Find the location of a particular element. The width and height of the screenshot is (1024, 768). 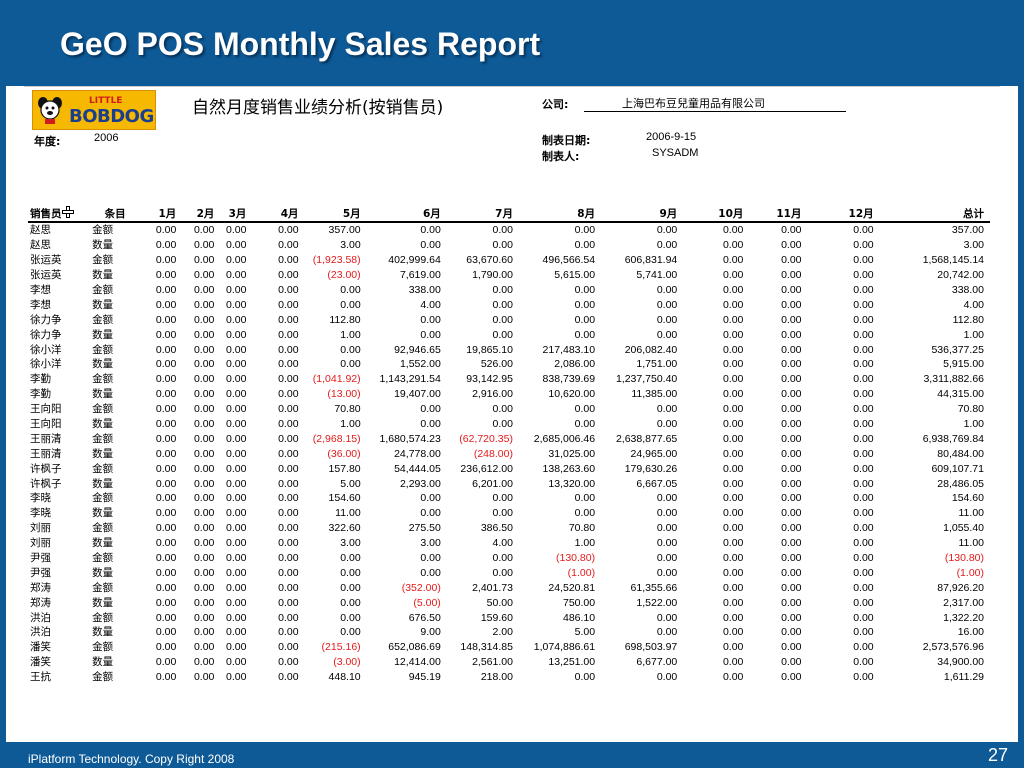

value-cell: 3,311,882.66 is located at coordinates (953, 379).